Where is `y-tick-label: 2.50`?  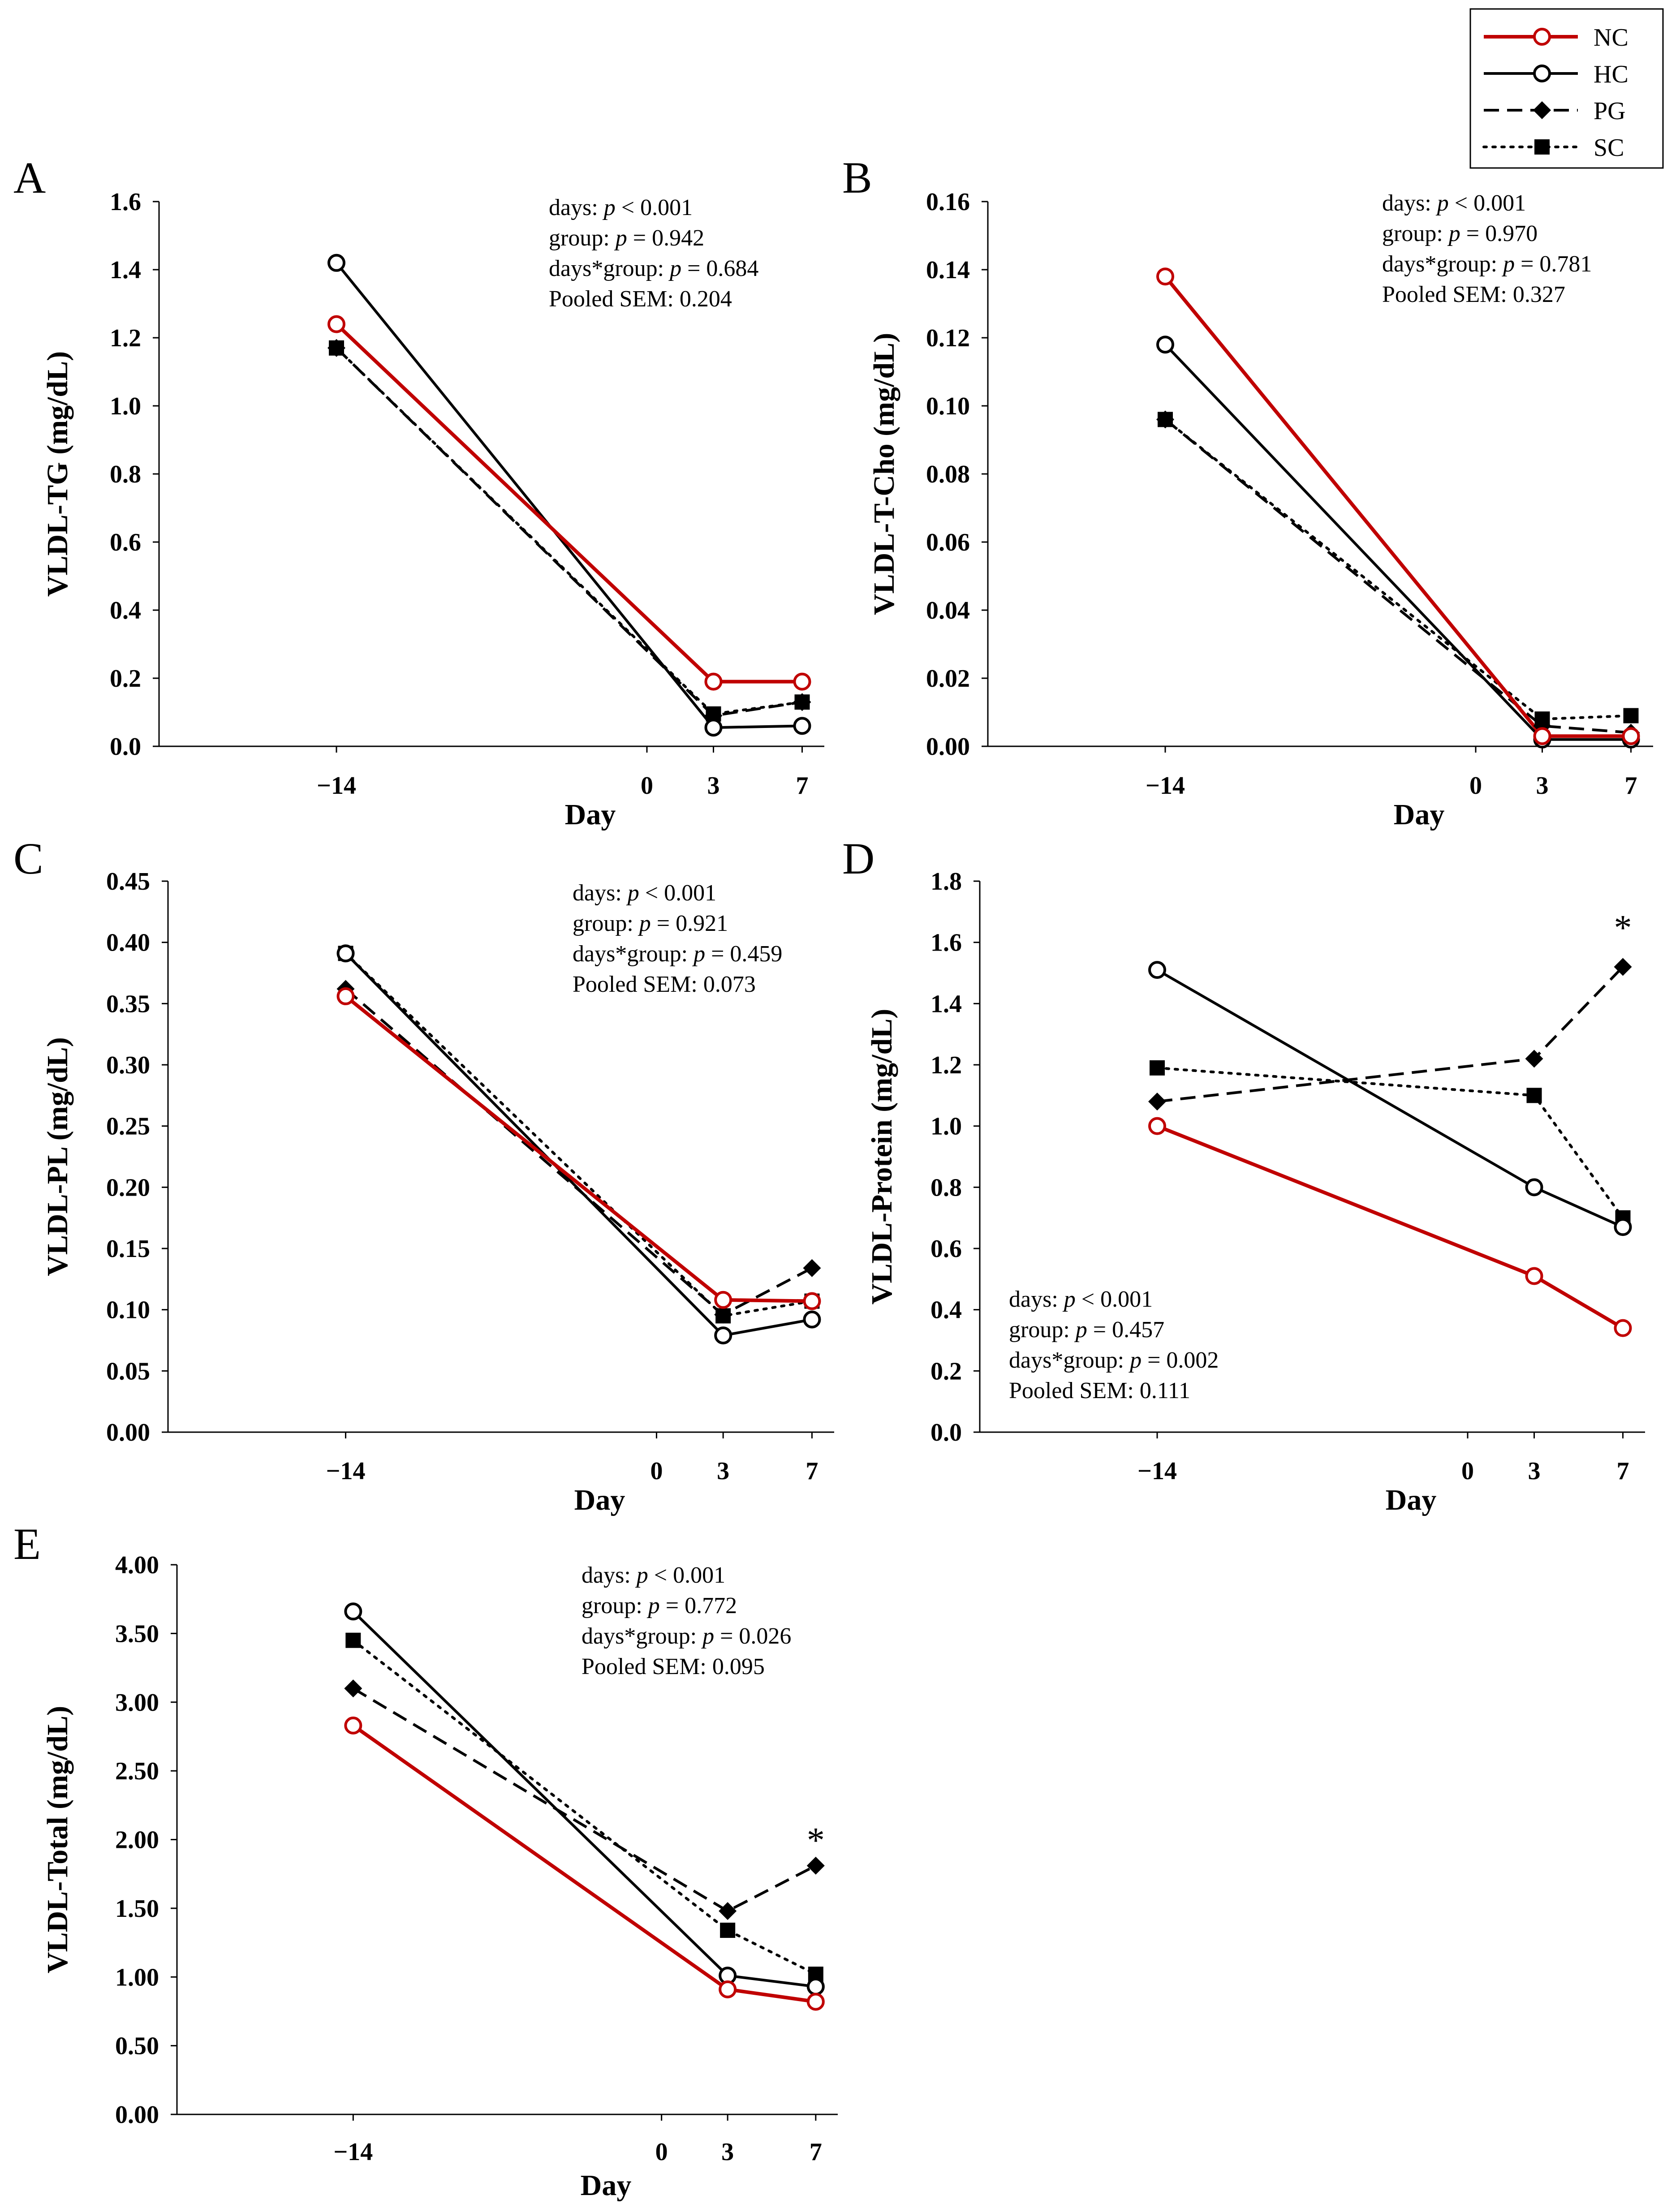
y-tick-label: 2.50 is located at coordinates (137, 1771).